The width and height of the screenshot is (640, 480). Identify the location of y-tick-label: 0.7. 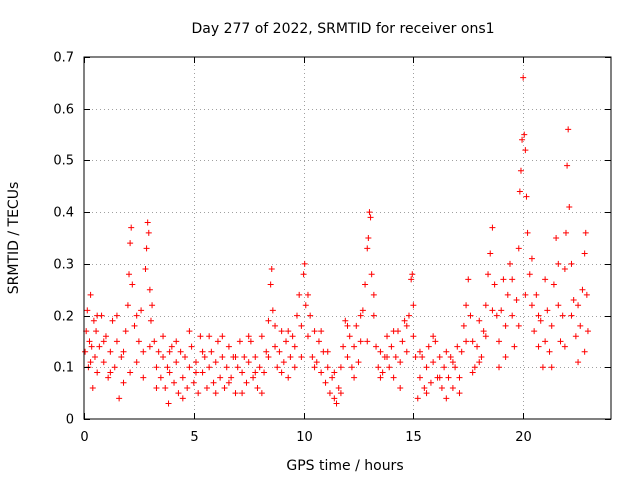
(63, 58).